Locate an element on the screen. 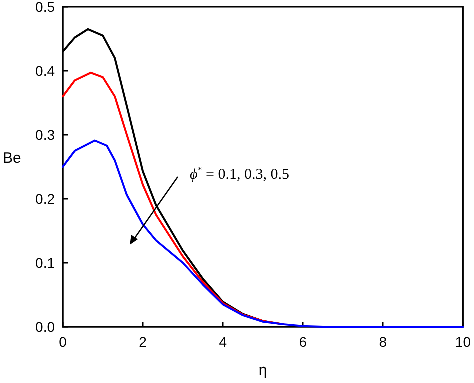 The image size is (474, 383). x-tick-label: 2 is located at coordinates (143, 342).